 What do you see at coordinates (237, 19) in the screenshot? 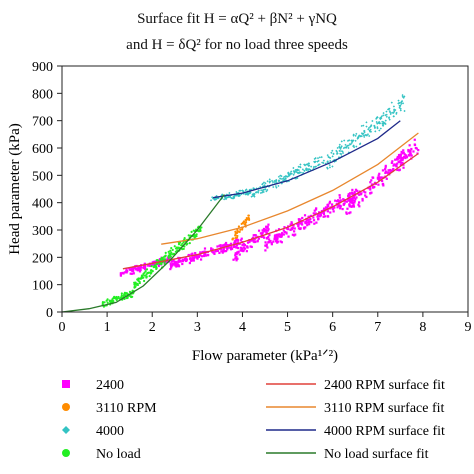
I see `chart-title-line-1: Surface fit H = αQ² + βN² + γNQ` at bounding box center [237, 19].